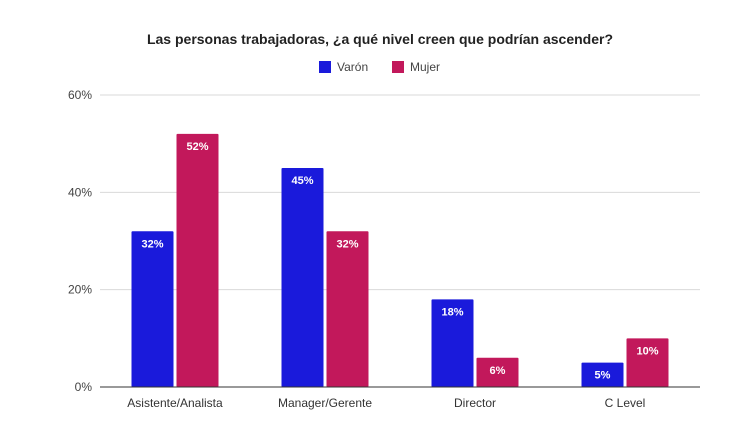 Image resolution: width=730 pixels, height=425 pixels. Describe the element at coordinates (325, 403) in the screenshot. I see `x-tick-label: Manager/Gerente` at that location.